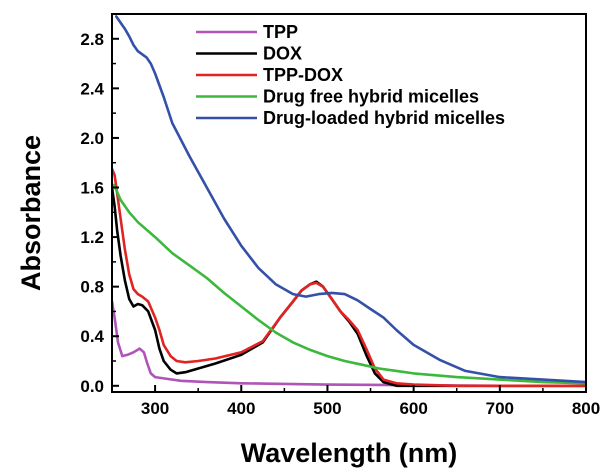  I want to click on y-tick-label: 1.6, so click(92, 188).